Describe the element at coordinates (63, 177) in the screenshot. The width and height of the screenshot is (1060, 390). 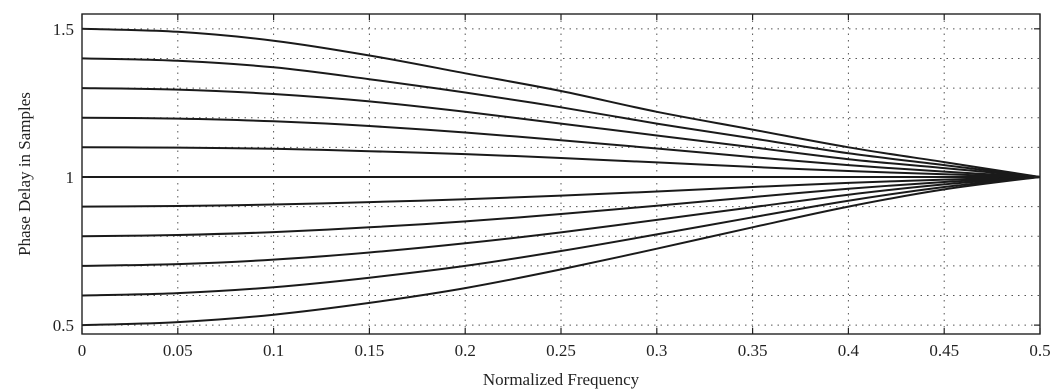
I see `y-tick-labels: 0.5 1 1.5` at that location.